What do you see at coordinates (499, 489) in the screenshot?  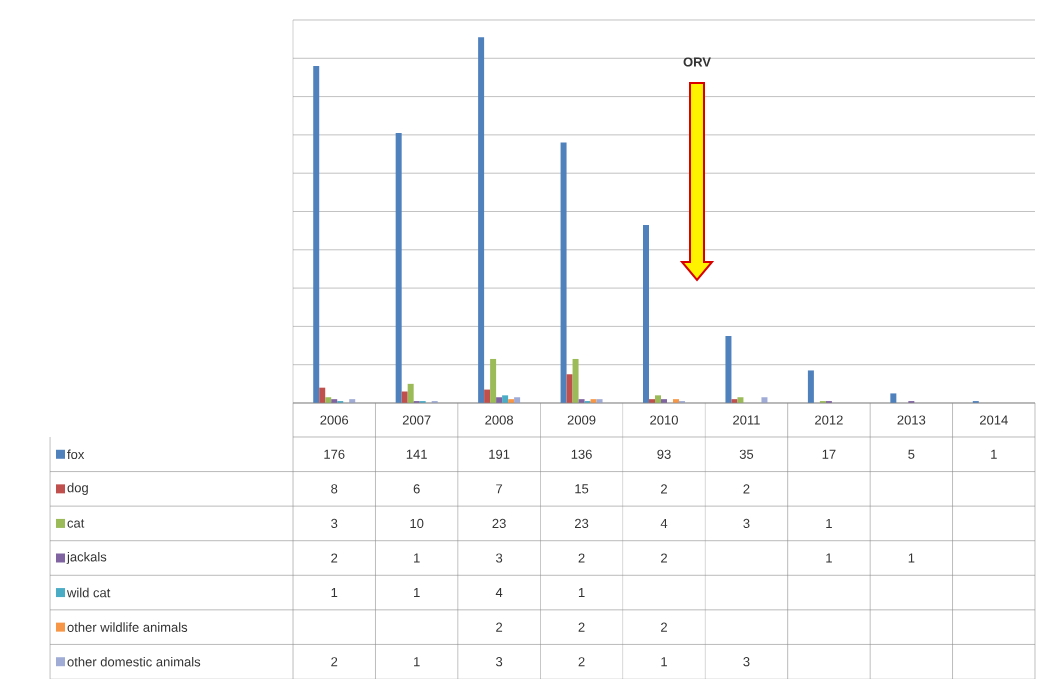 I see `data-label: 7` at bounding box center [499, 489].